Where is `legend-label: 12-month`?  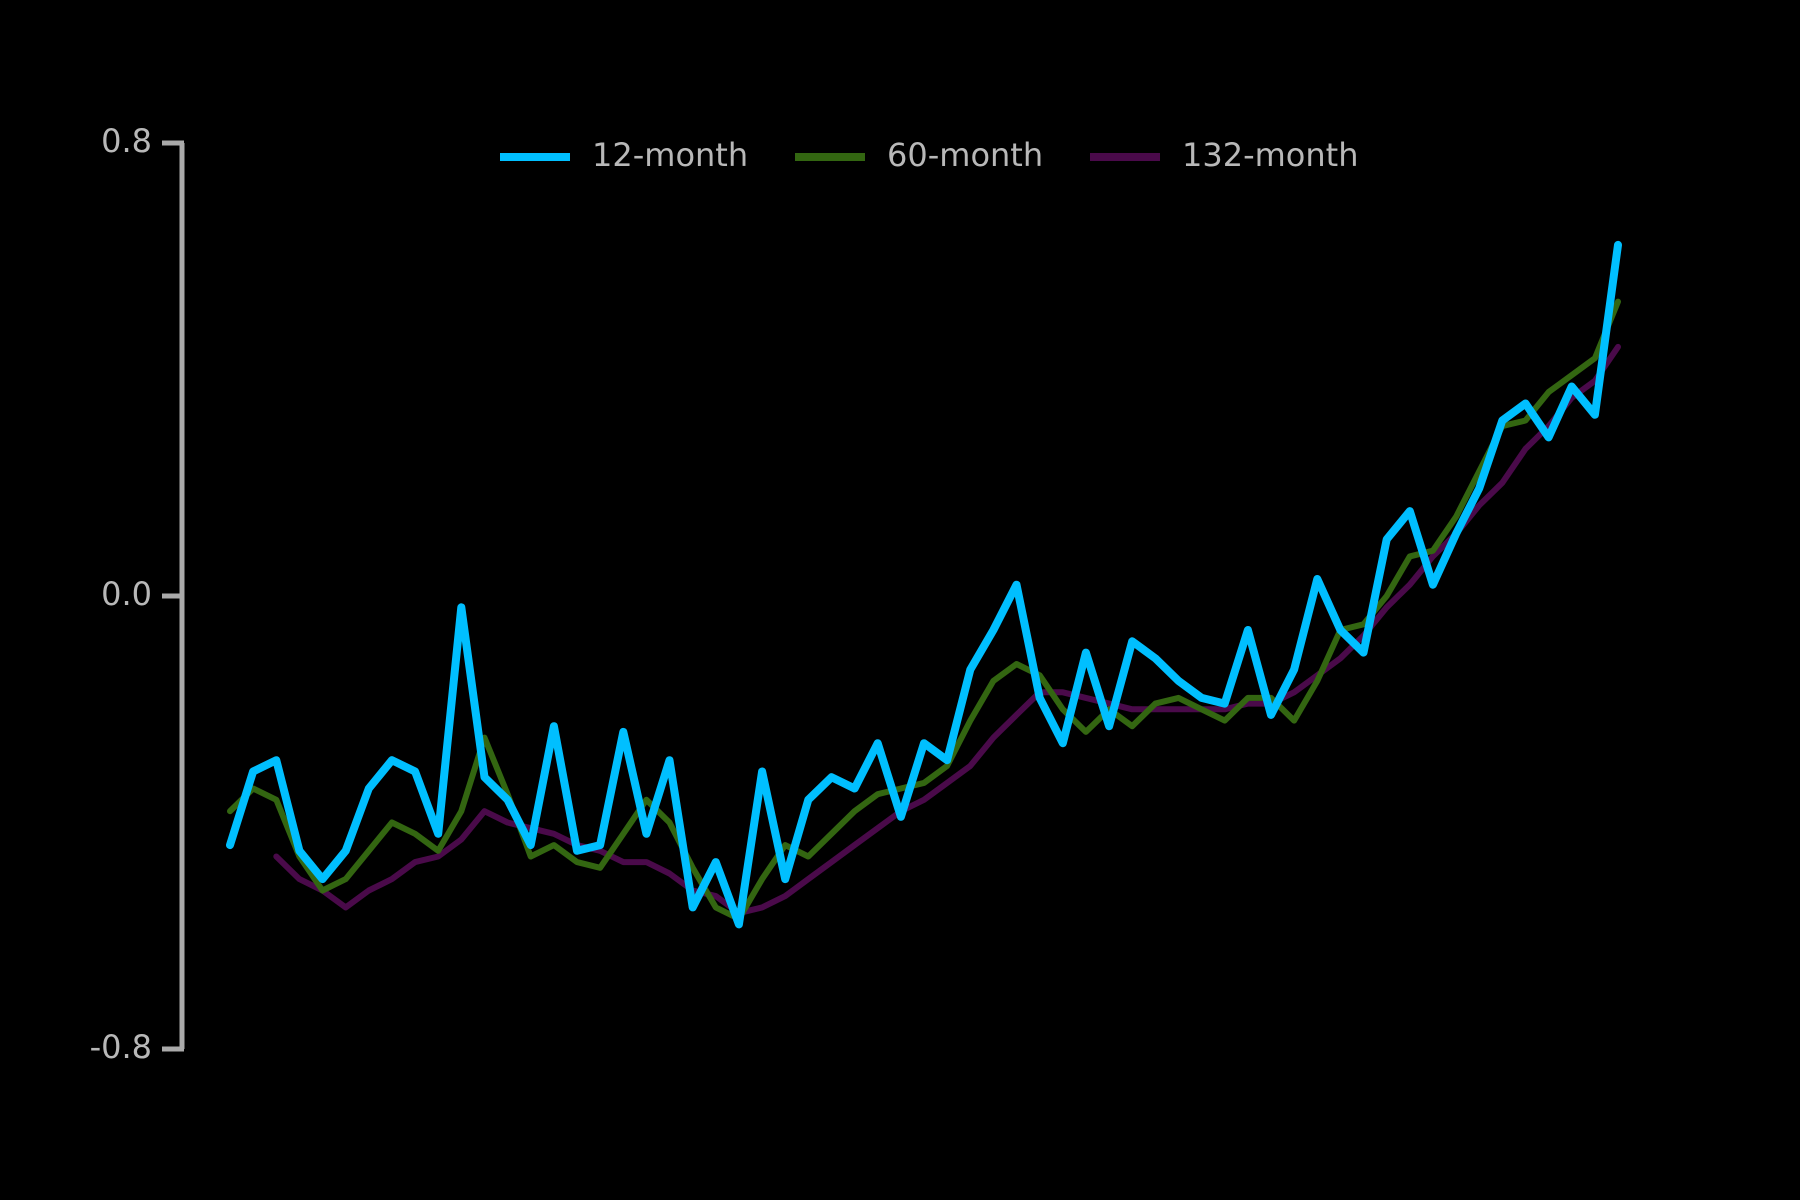
legend-label: 12-month is located at coordinates (670, 155).